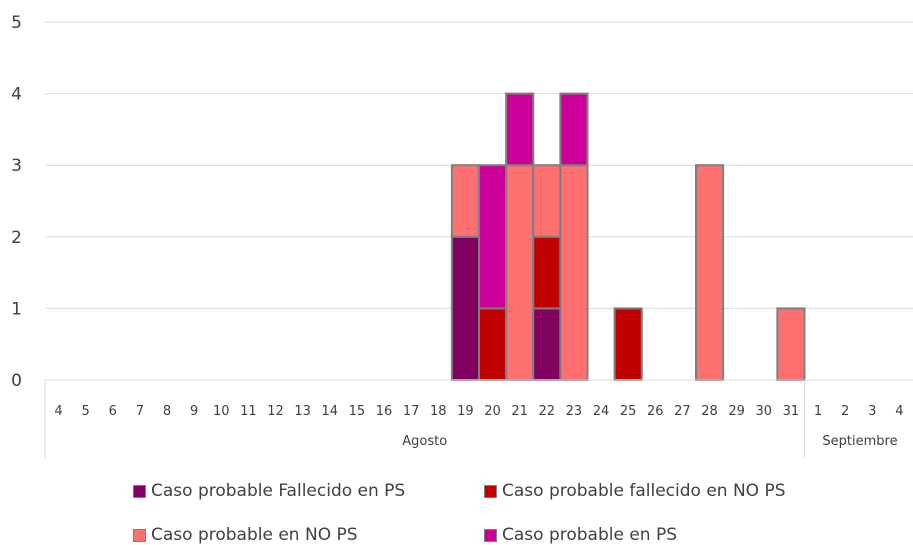 The image size is (913, 545). Describe the element at coordinates (139, 535) in the screenshot. I see `legend-swatch-no-ps` at that location.